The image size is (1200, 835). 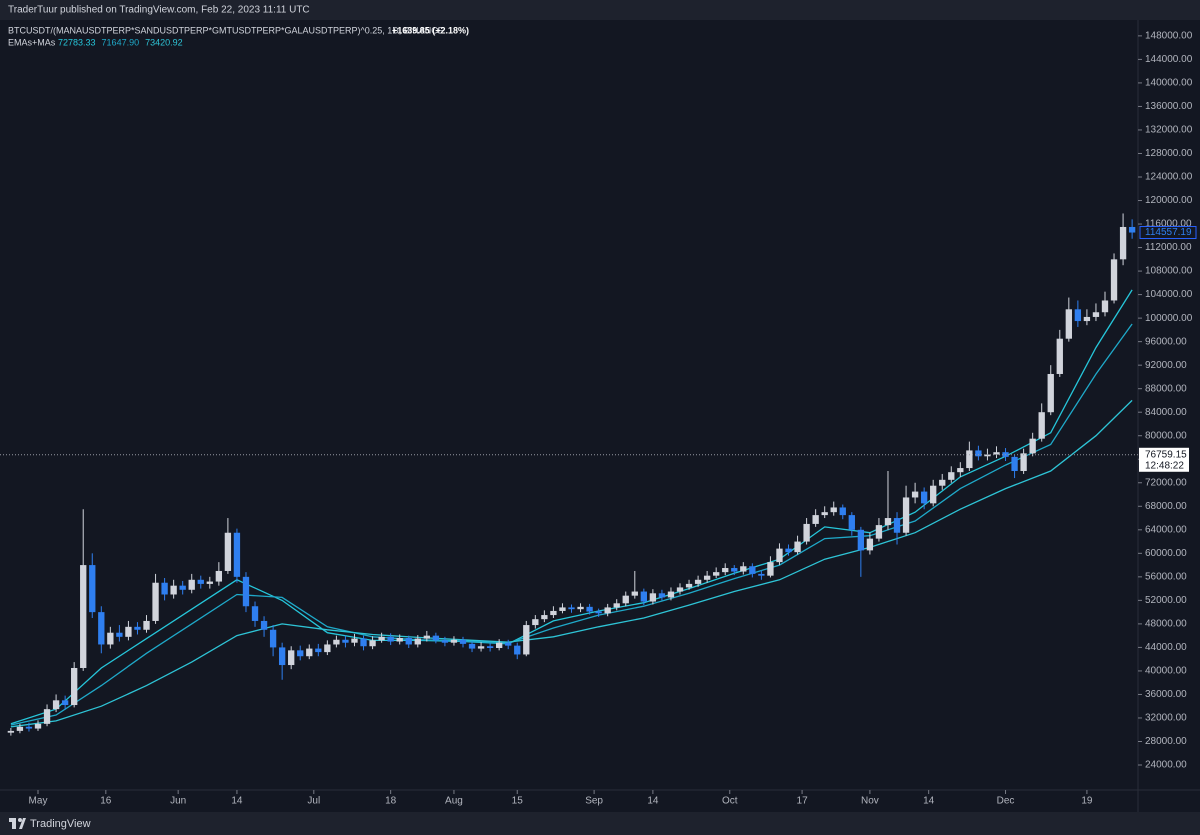 I want to click on x-tick-label: 15, so click(x=518, y=801).